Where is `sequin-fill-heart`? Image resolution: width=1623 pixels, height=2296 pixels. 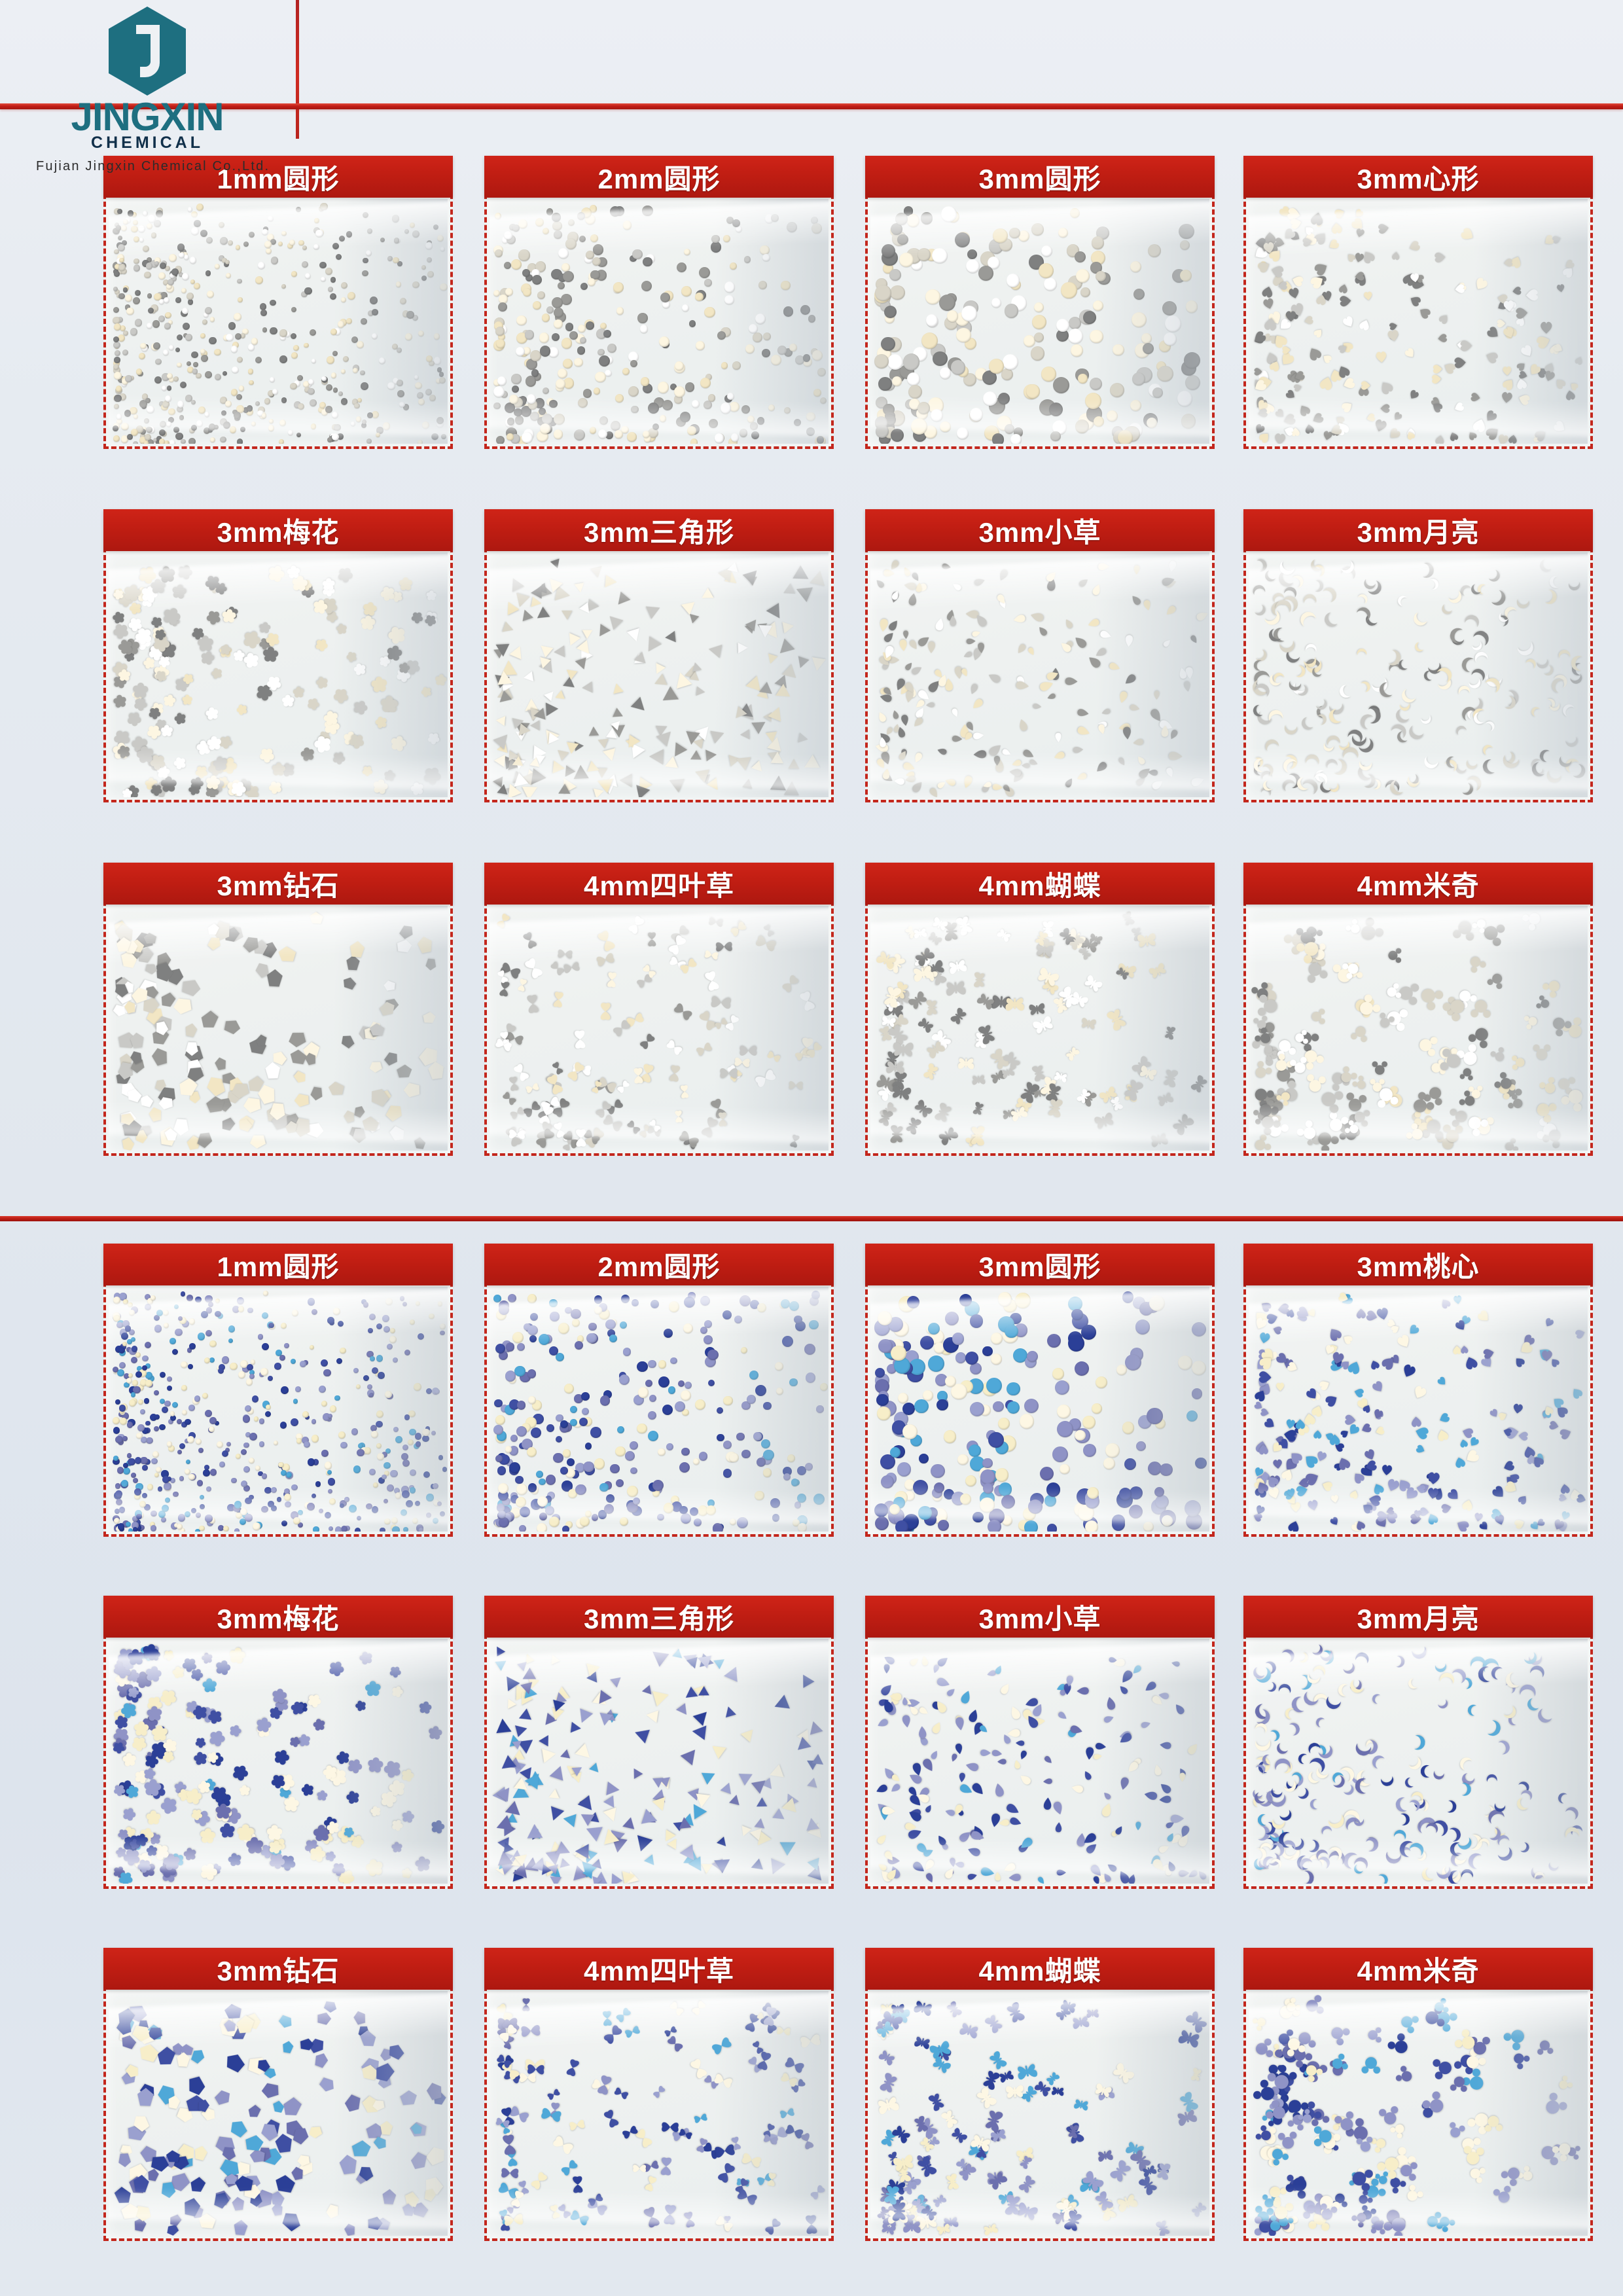
sequin-fill-heart is located at coordinates (1418, 1409).